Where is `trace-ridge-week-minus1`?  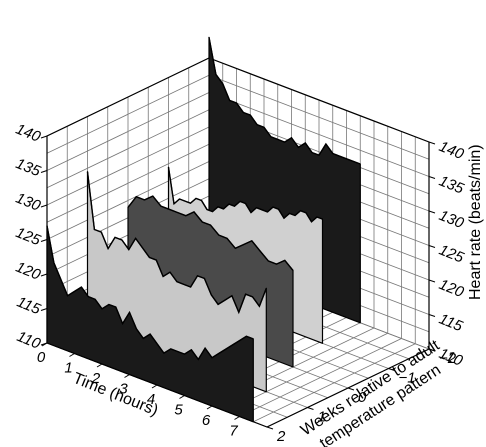
trace-ridge-week-minus1 is located at coordinates (245, 195).